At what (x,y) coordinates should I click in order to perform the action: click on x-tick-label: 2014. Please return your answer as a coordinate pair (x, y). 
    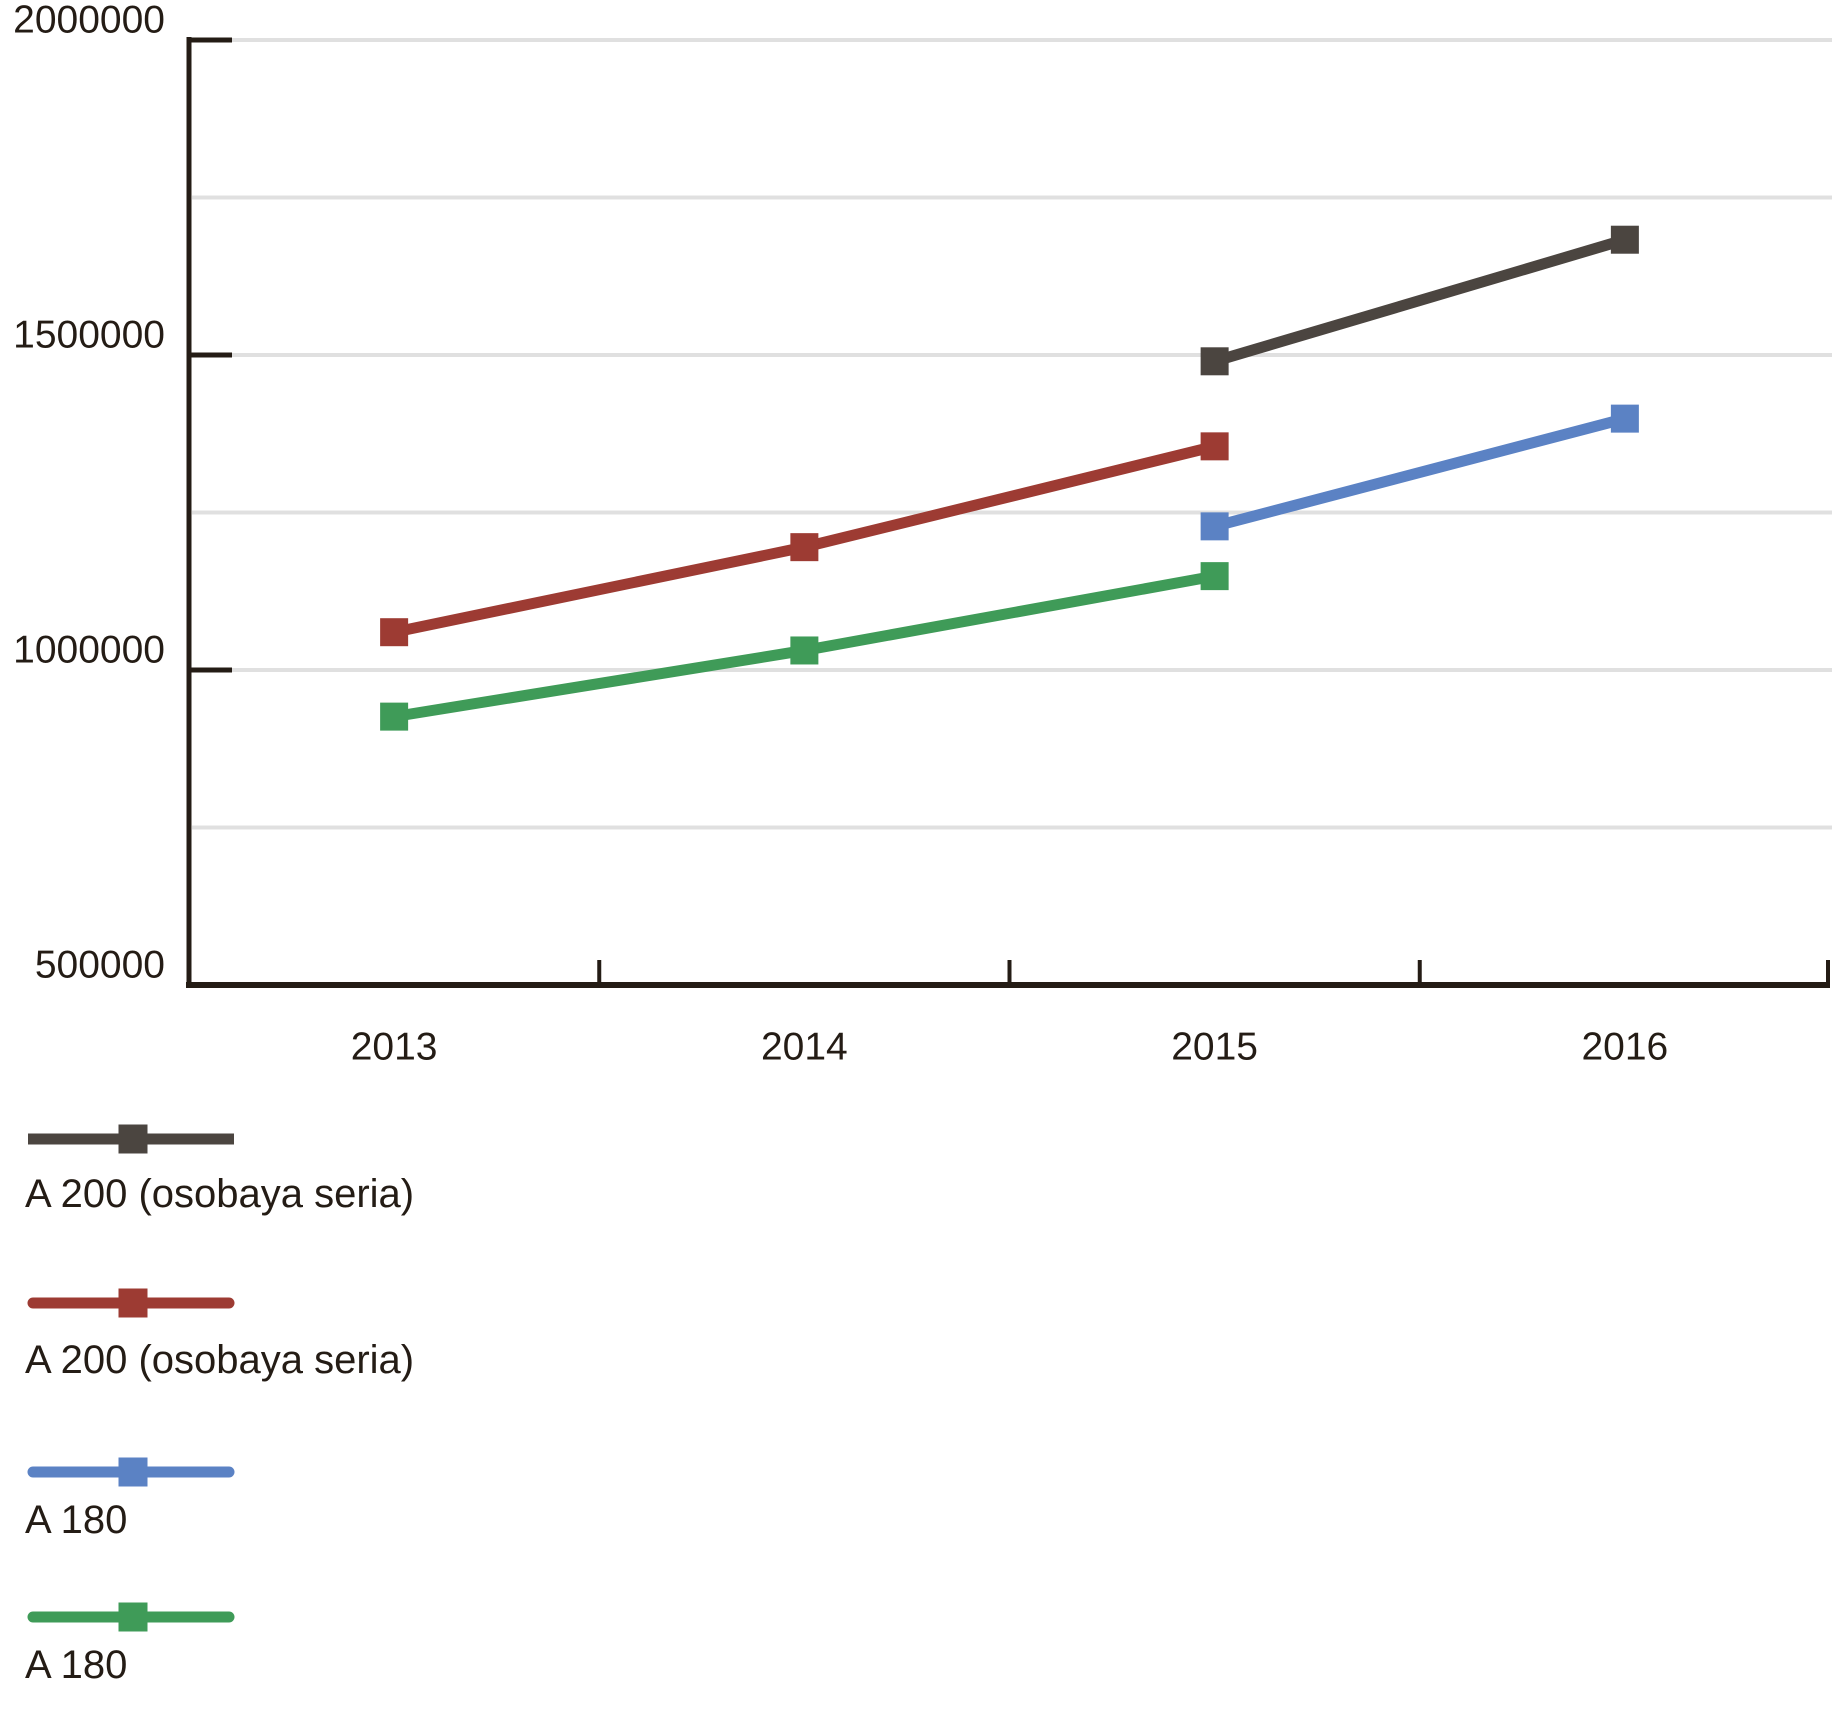
    Looking at the image, I should click on (804, 1047).